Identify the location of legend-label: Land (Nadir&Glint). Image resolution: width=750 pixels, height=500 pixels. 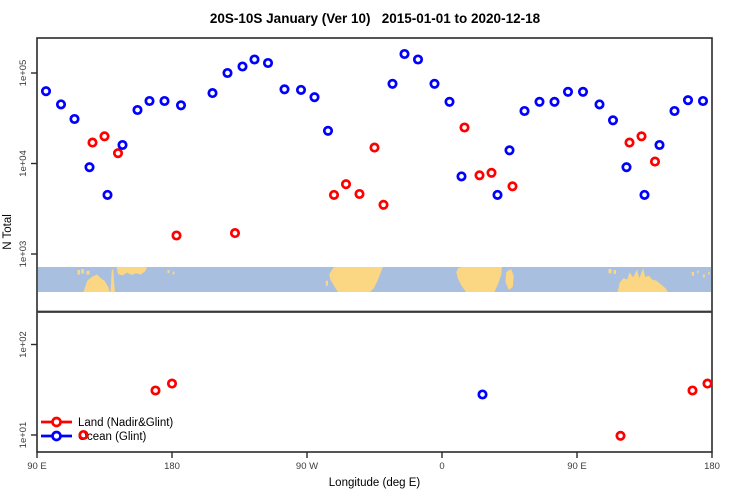
(125, 423).